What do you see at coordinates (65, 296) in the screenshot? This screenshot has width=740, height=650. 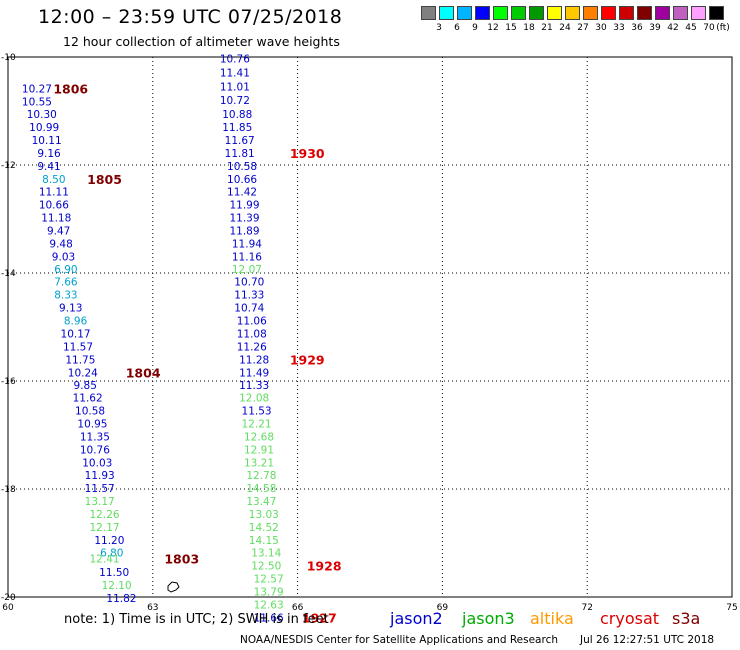 I see `wave-height-value: 8.33` at bounding box center [65, 296].